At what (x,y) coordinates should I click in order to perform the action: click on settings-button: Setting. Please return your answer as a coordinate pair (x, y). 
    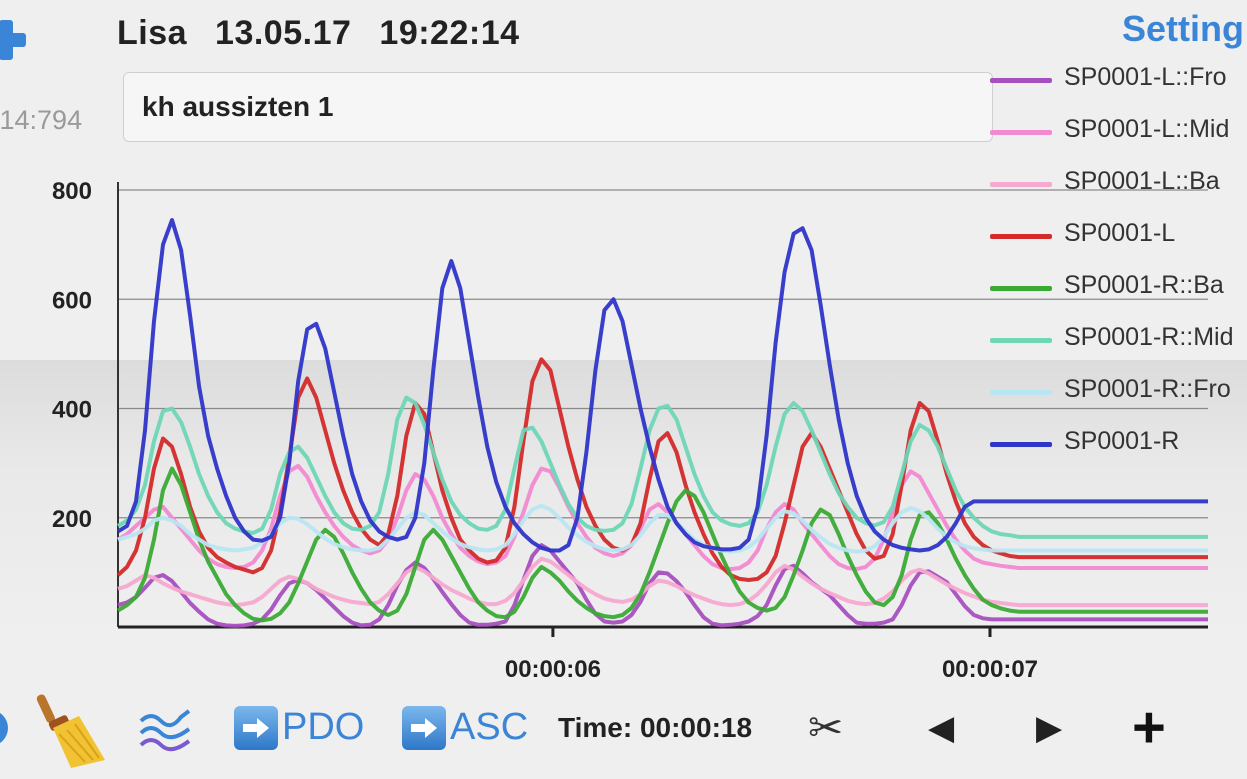
    Looking at the image, I should click on (1183, 28).